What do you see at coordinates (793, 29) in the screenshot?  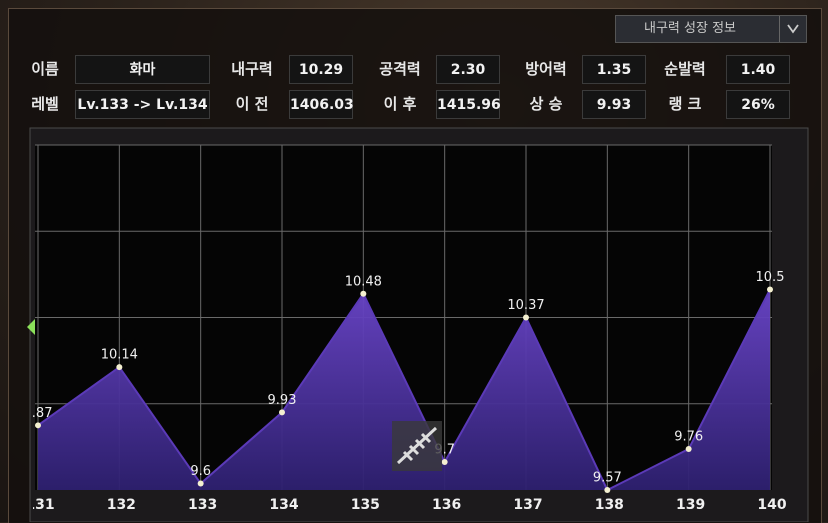 I see `dropdown-arrow` at bounding box center [793, 29].